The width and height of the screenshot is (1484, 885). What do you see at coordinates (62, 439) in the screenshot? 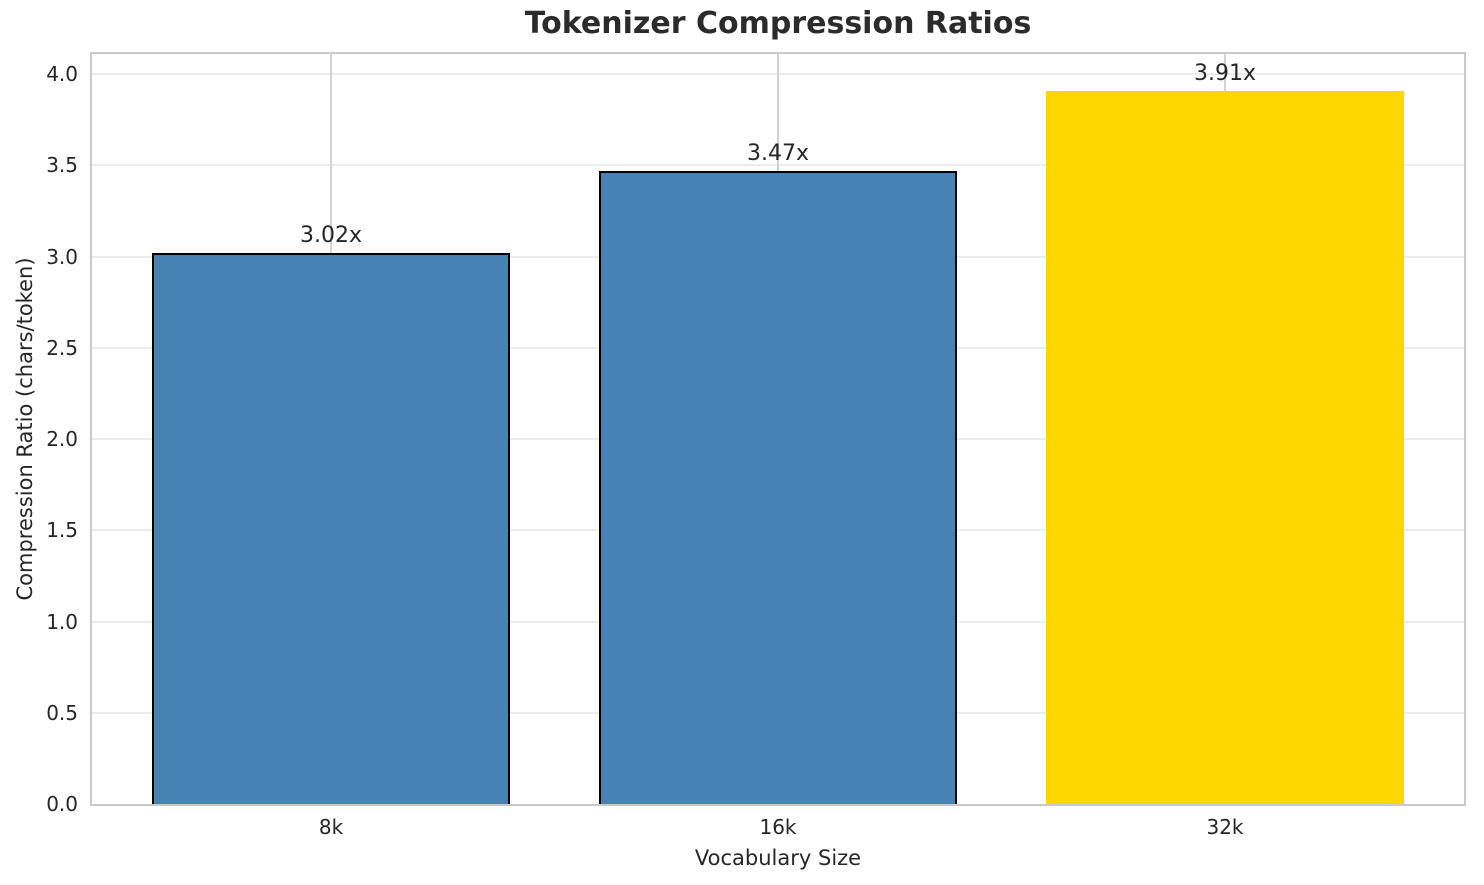
I see `y-tick-label: 2.0` at bounding box center [62, 439].